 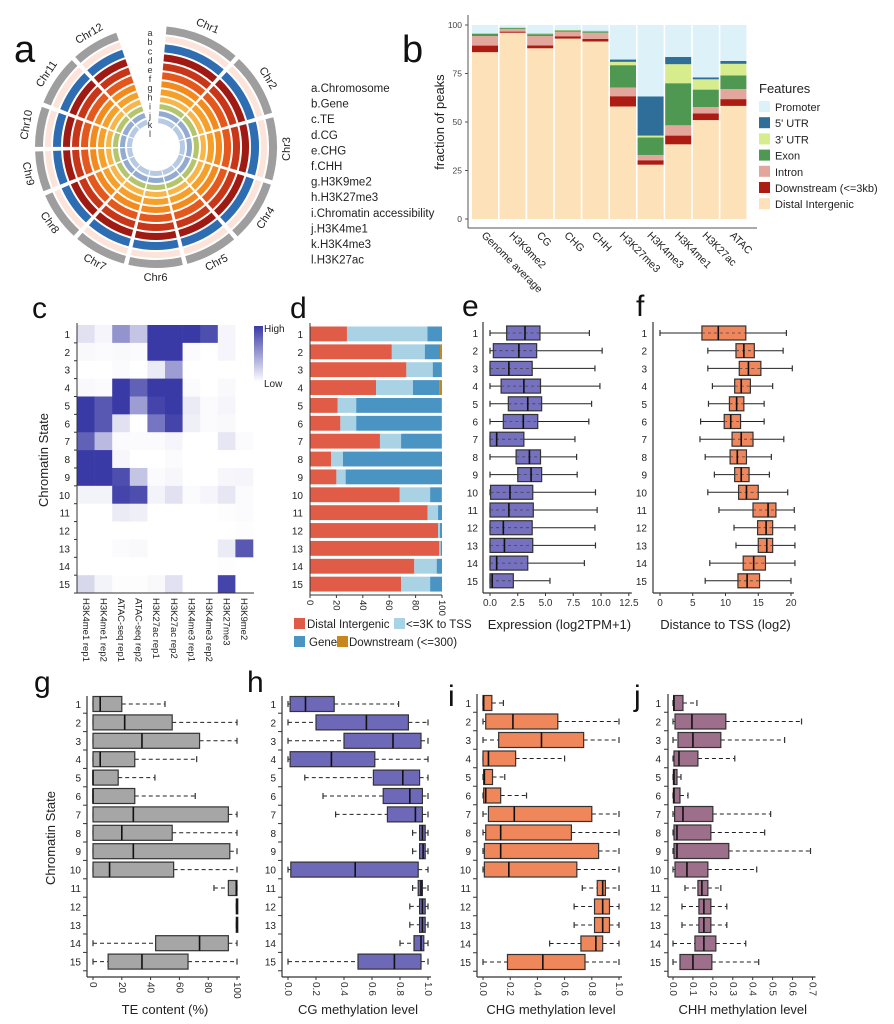 What do you see at coordinates (441, 495) in the screenshot?
I see `bar-segment-downstream-300-` at bounding box center [441, 495].